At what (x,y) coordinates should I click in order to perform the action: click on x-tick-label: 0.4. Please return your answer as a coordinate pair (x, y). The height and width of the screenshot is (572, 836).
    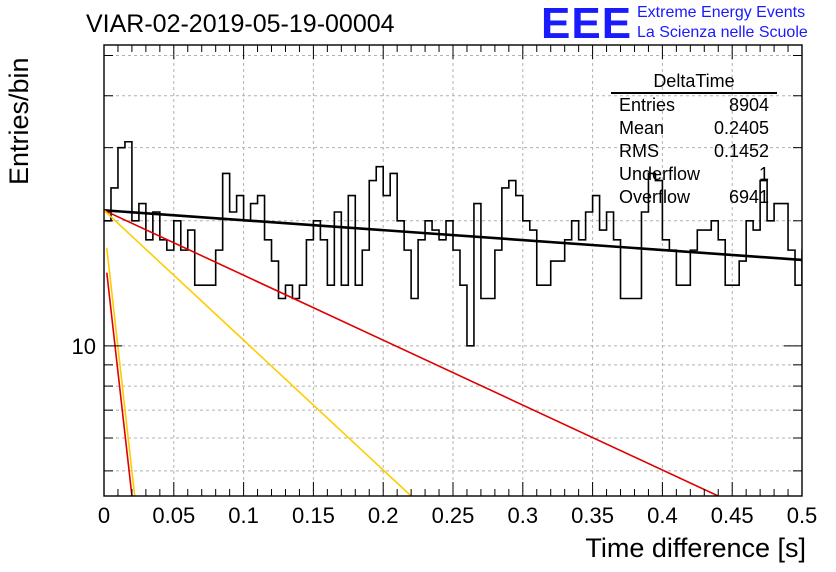
    Looking at the image, I should click on (662, 515).